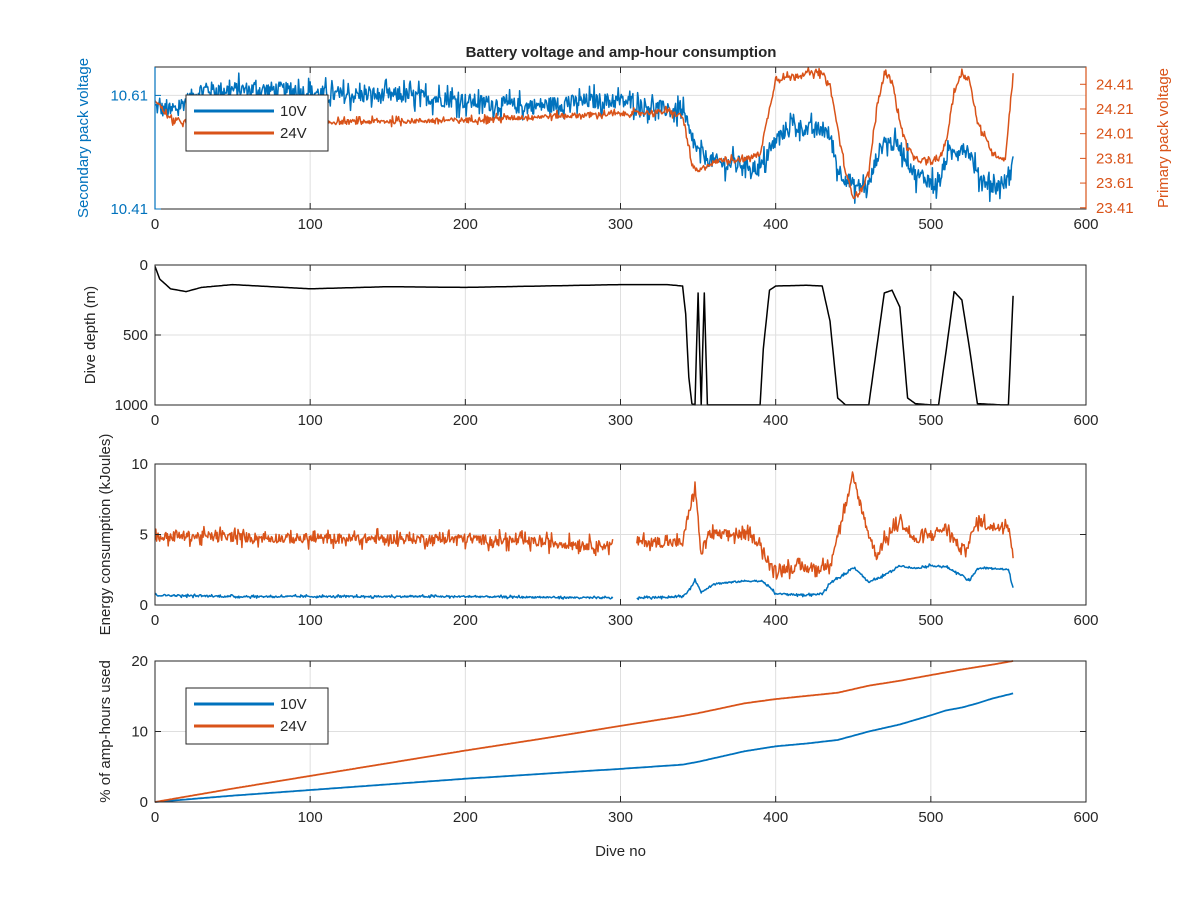 Image resolution: width=1200 pixels, height=900 pixels. Describe the element at coordinates (1115, 109) in the screenshot. I see `y-tick-label-right: 24.21` at that location.